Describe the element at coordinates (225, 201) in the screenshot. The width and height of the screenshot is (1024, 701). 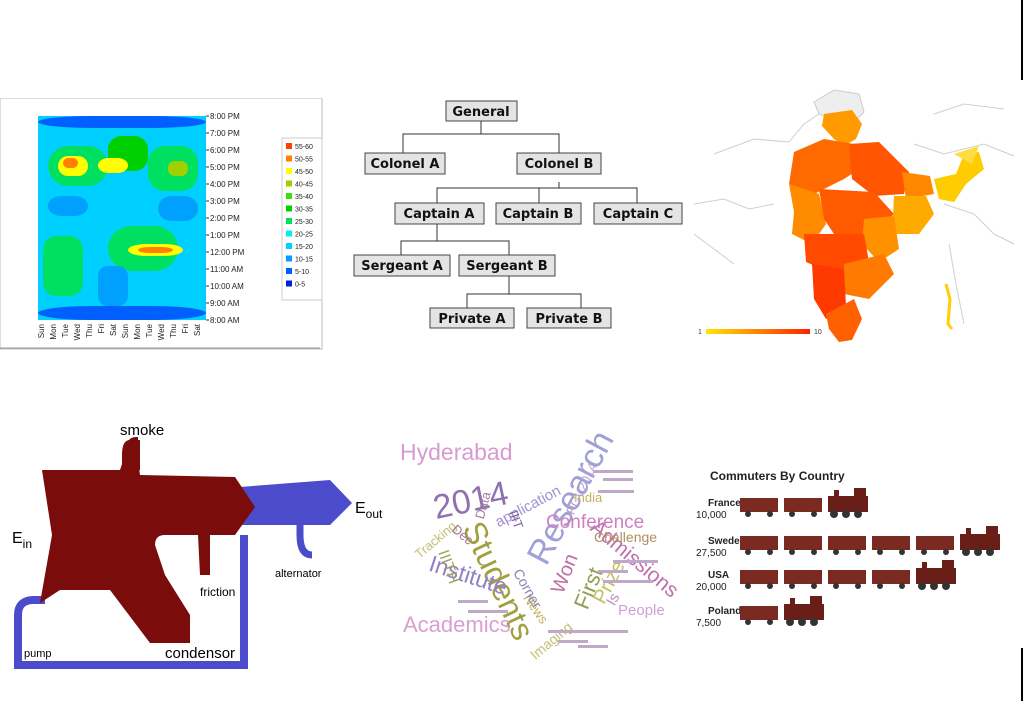
I see `heatmap-time-label: 3:00 PM` at that location.